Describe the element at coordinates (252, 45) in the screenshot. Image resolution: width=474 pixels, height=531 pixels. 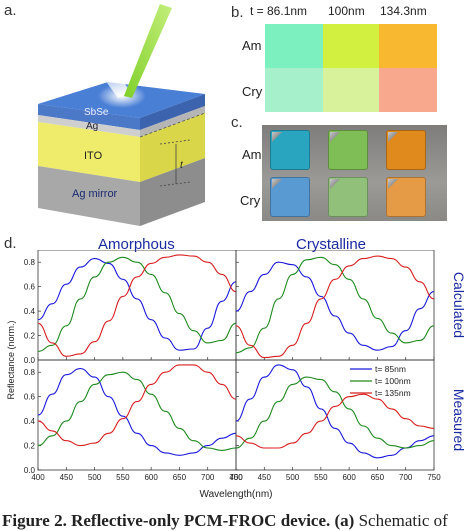
I see `swatch-row-am: Am` at that location.